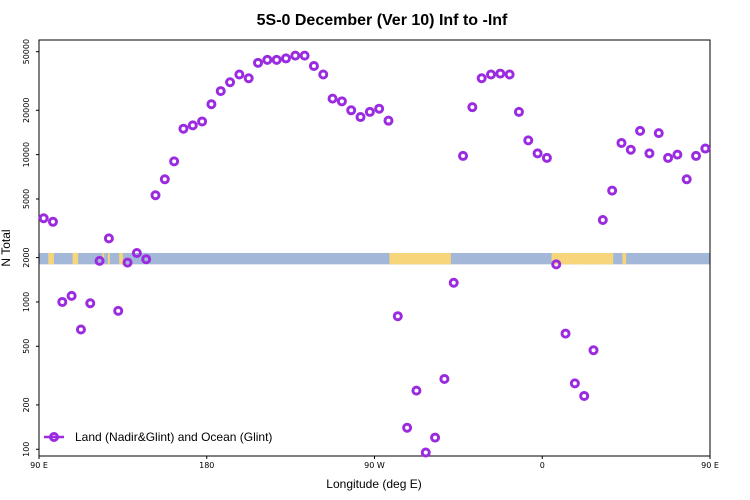 The height and width of the screenshot is (500, 750). I want to click on chart-title: 5S-0 December (Ver 10) Inf to -Inf, so click(382, 20).